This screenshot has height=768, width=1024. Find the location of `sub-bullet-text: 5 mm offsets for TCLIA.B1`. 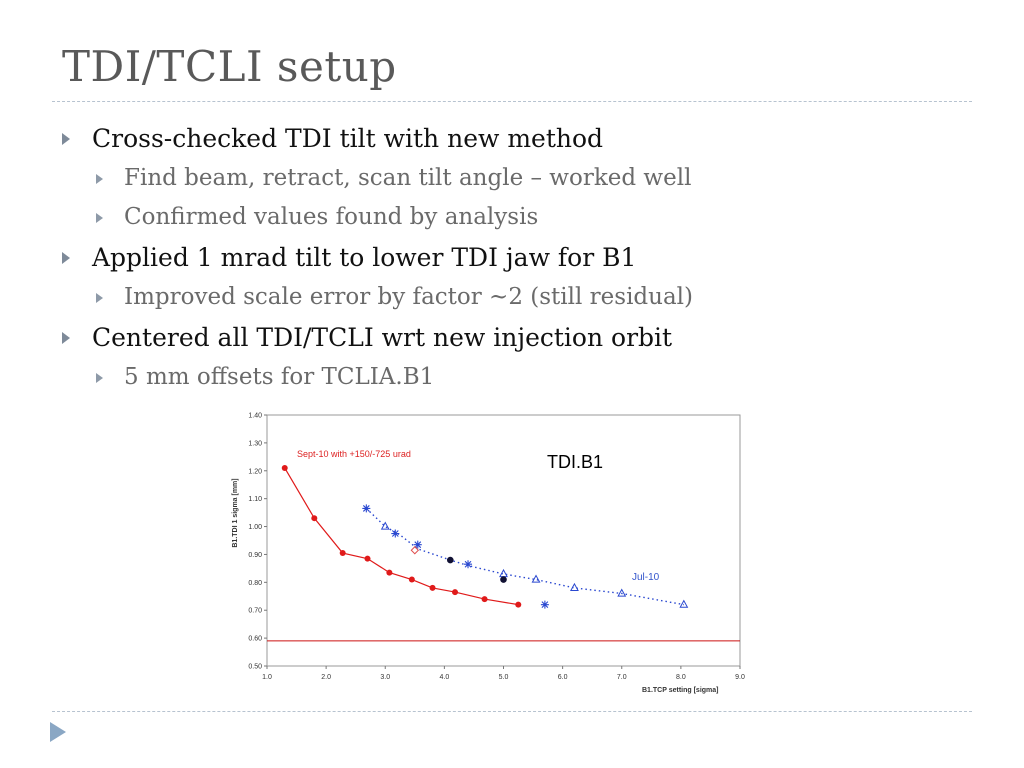

sub-bullet-text: 5 mm offsets for TCLIA.B1 is located at coordinates (279, 377).